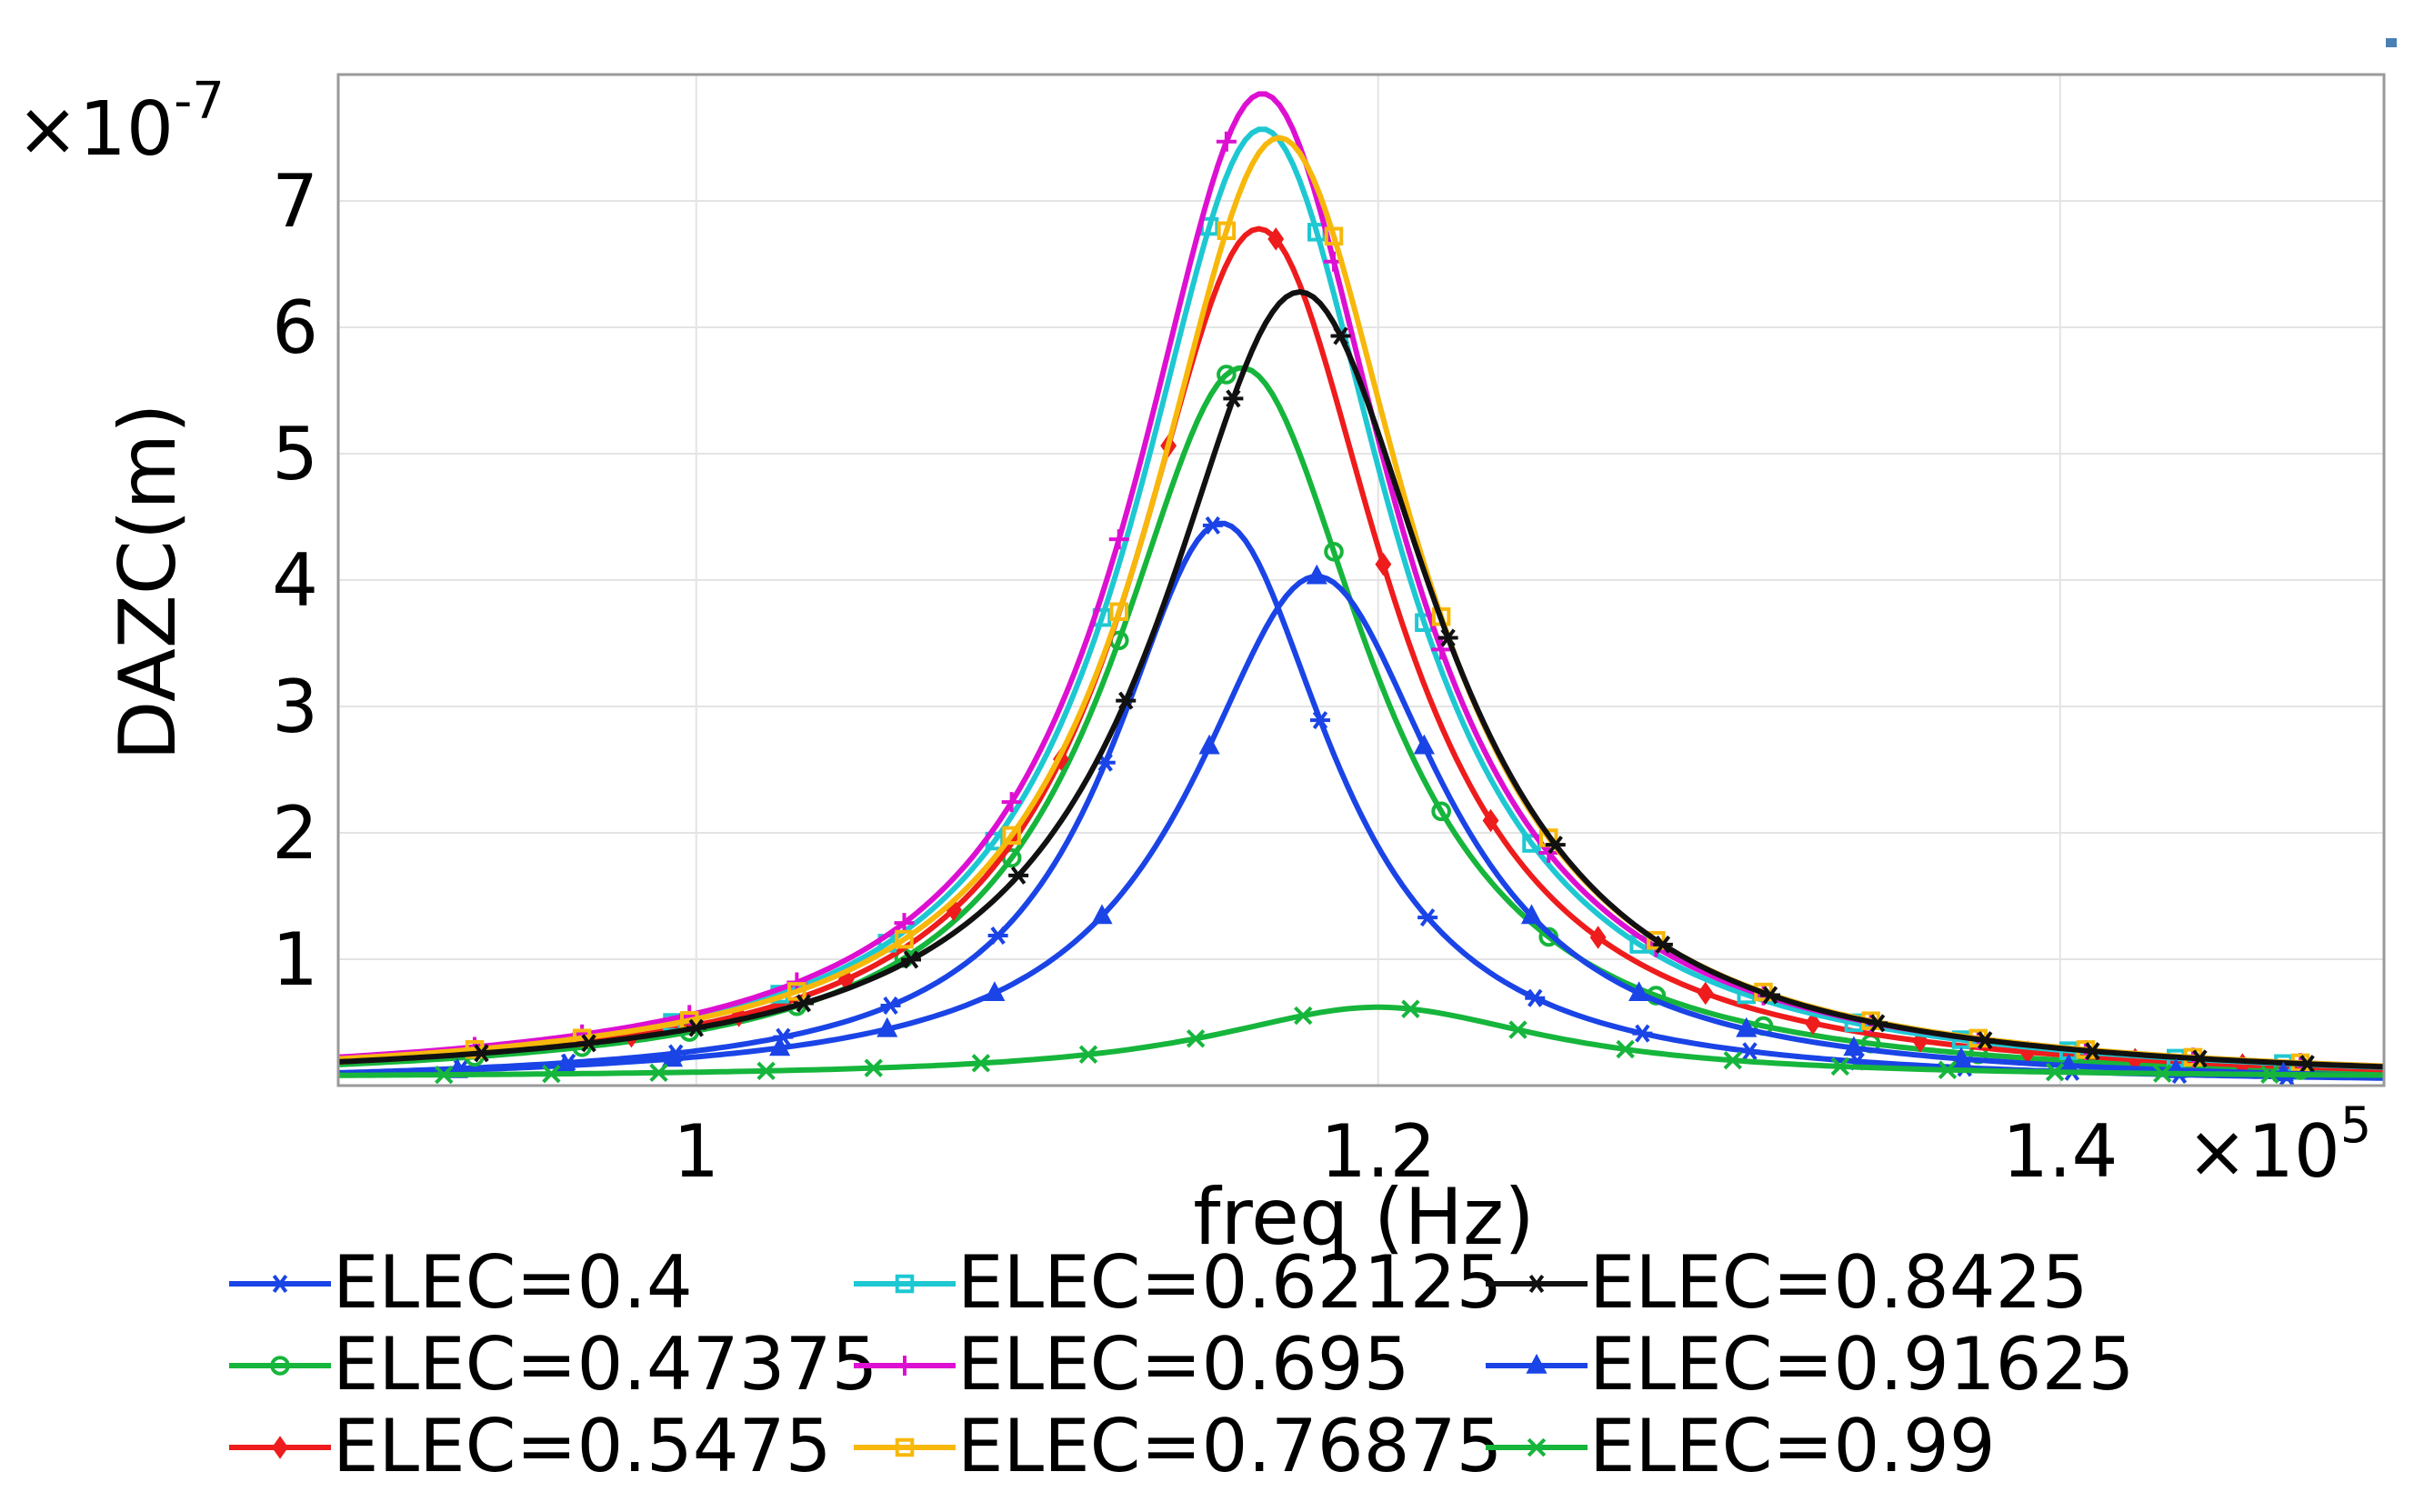 The height and width of the screenshot is (1512, 2414). I want to click on legend-entry: ELEC=0.91625, so click(1810, 1364).